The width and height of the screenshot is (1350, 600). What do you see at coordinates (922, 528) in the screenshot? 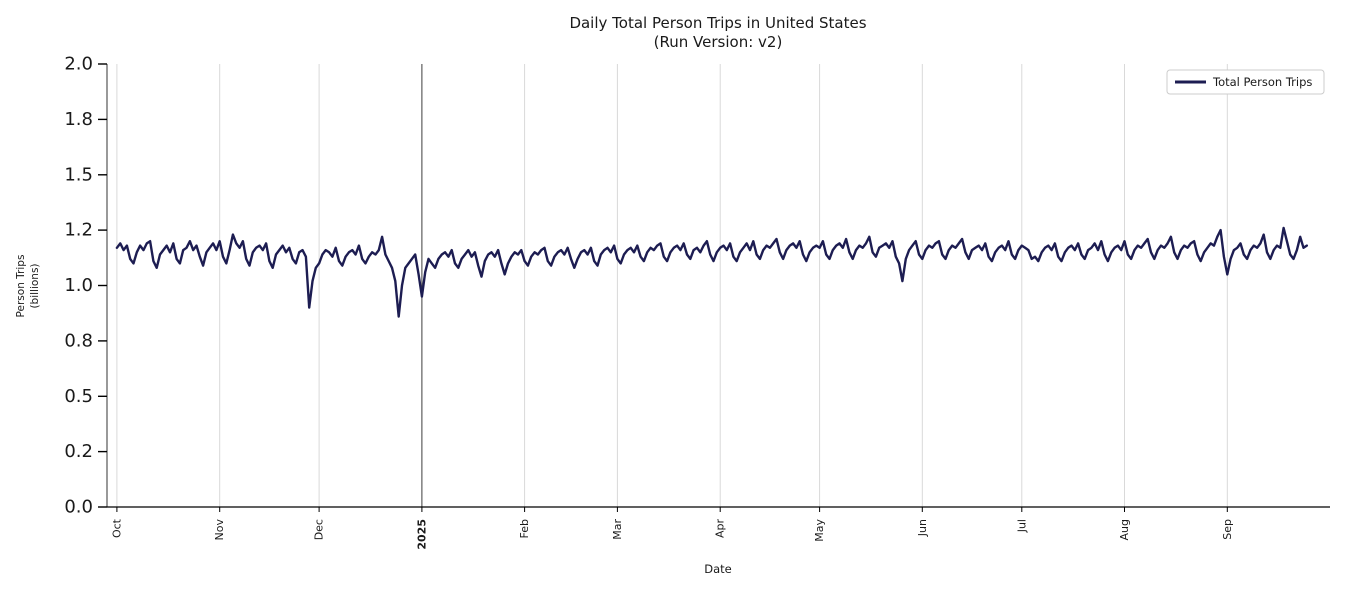
I see `x-tick-label: Jun` at bounding box center [922, 528].